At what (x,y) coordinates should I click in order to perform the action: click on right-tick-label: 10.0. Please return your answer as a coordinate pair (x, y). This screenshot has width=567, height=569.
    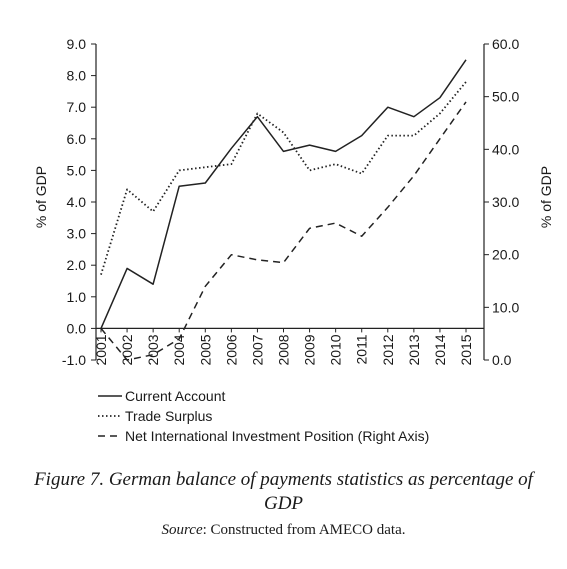
    Looking at the image, I should click on (505, 307).